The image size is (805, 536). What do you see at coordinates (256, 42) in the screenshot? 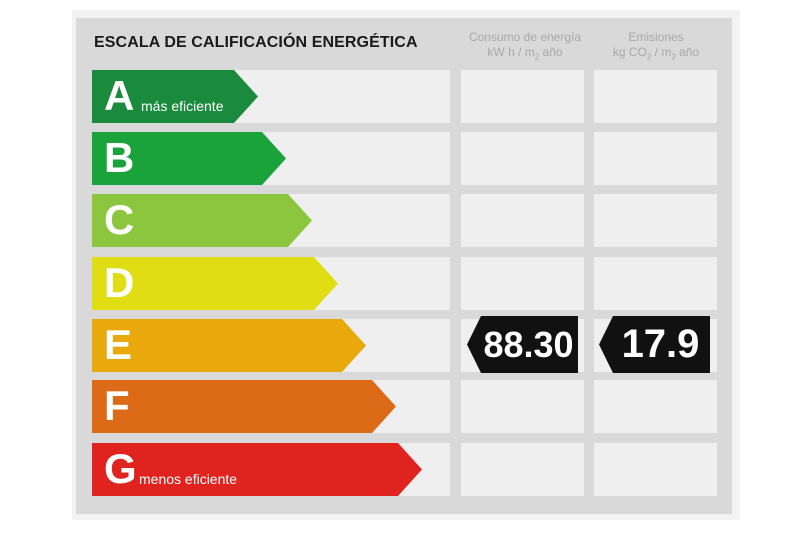
I see `label-title: ESCALA DE CALIFICACIÓN ENERGÉTICA` at bounding box center [256, 42].